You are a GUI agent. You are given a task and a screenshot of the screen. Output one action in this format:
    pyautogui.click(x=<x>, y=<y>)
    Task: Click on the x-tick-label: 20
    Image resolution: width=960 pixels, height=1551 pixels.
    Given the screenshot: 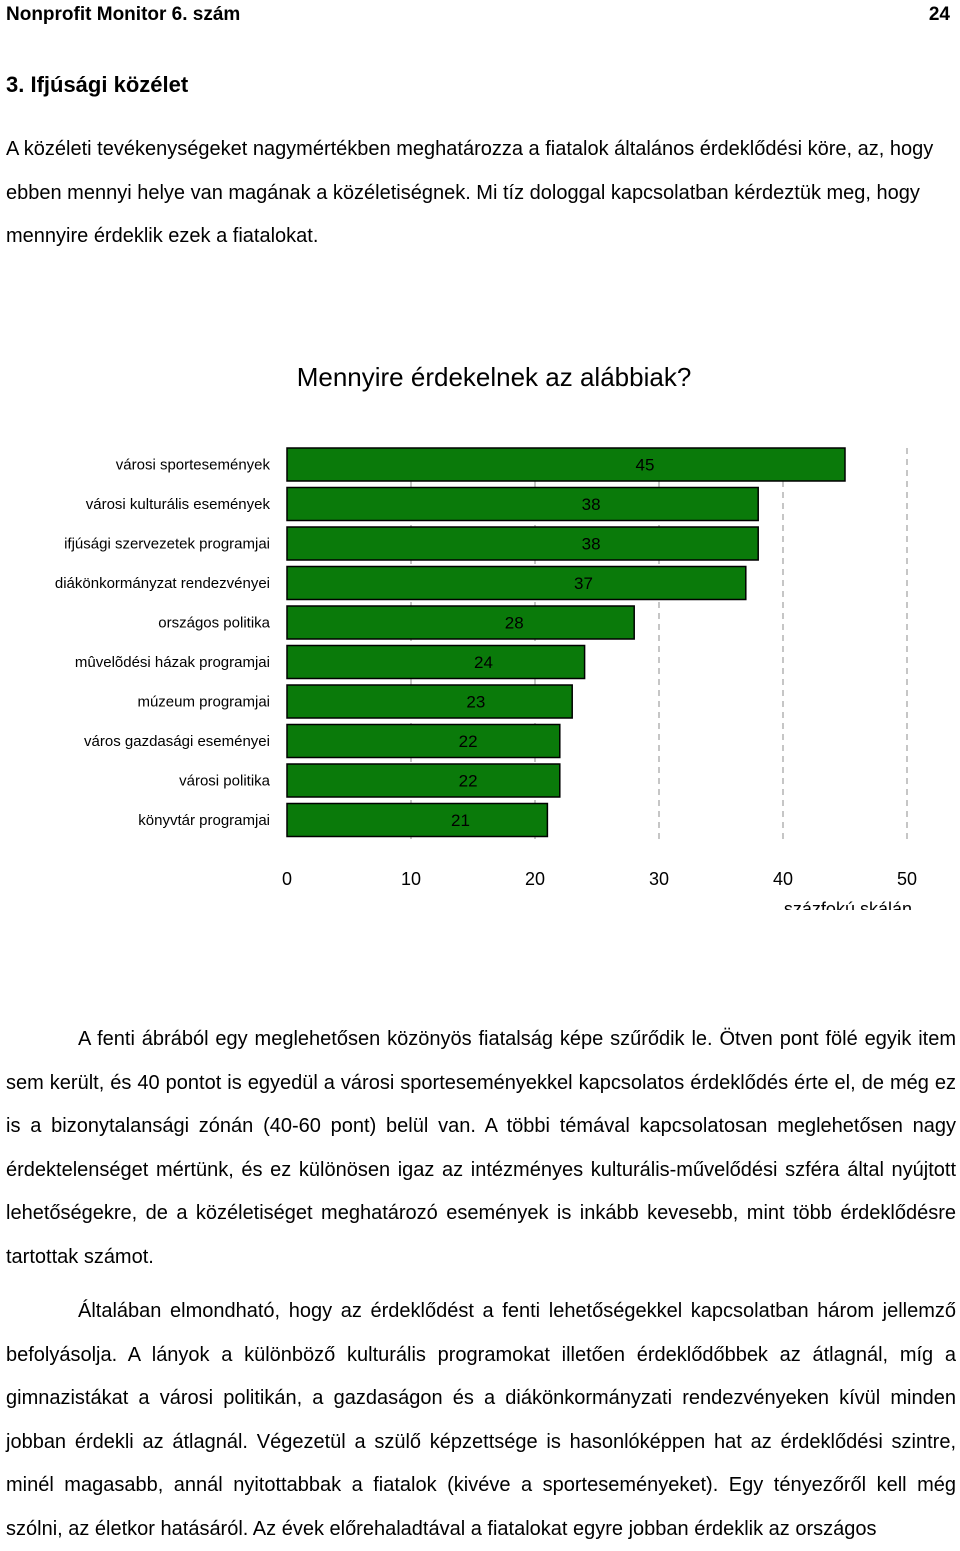 What is the action you would take?
    pyautogui.click(x=535, y=879)
    